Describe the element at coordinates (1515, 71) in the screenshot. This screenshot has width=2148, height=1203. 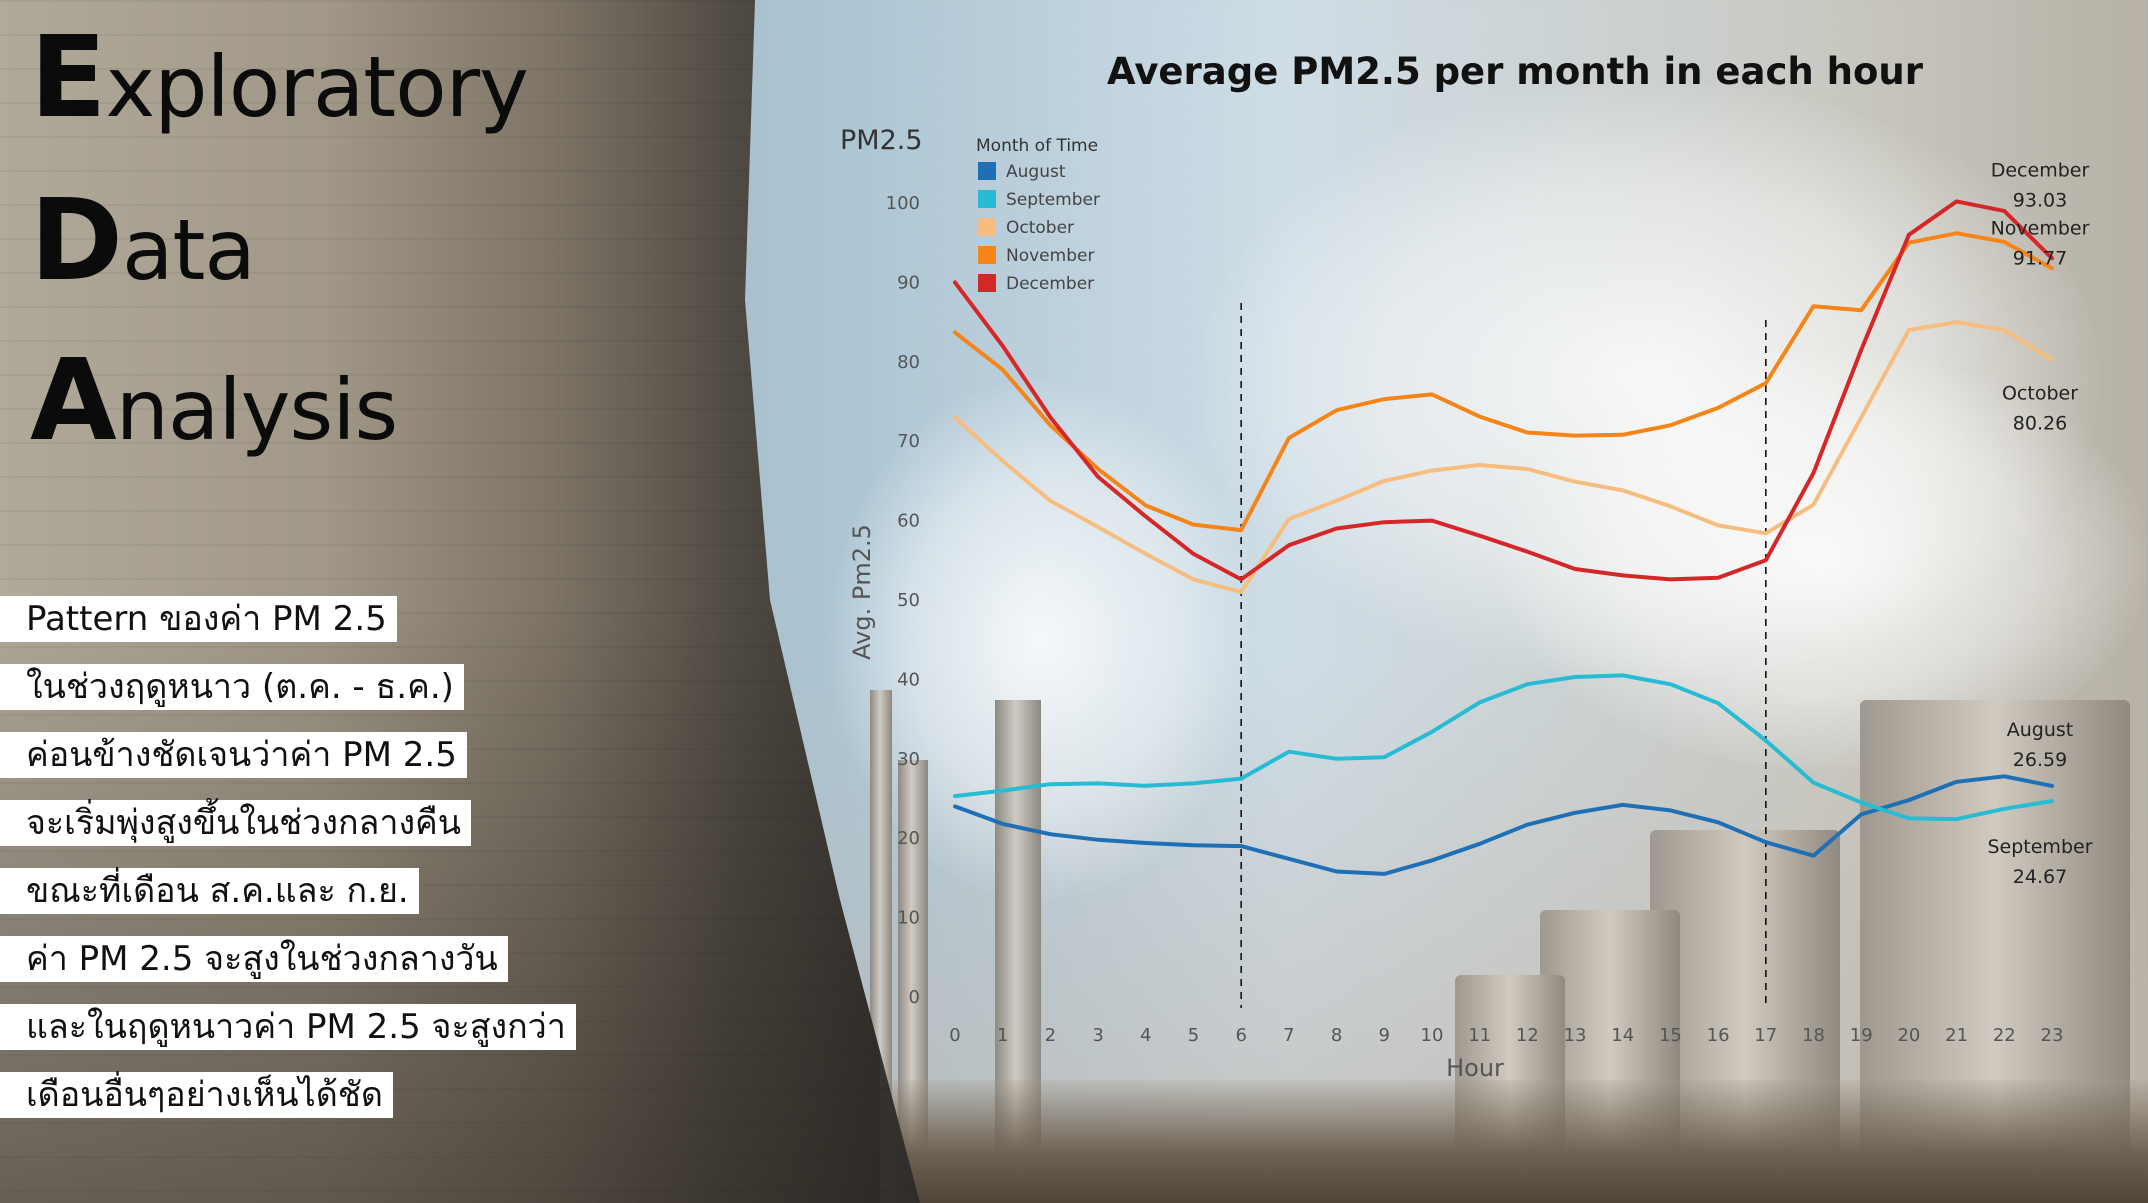
I see `chart-title: Average PM2.5 per month in each hour` at that location.